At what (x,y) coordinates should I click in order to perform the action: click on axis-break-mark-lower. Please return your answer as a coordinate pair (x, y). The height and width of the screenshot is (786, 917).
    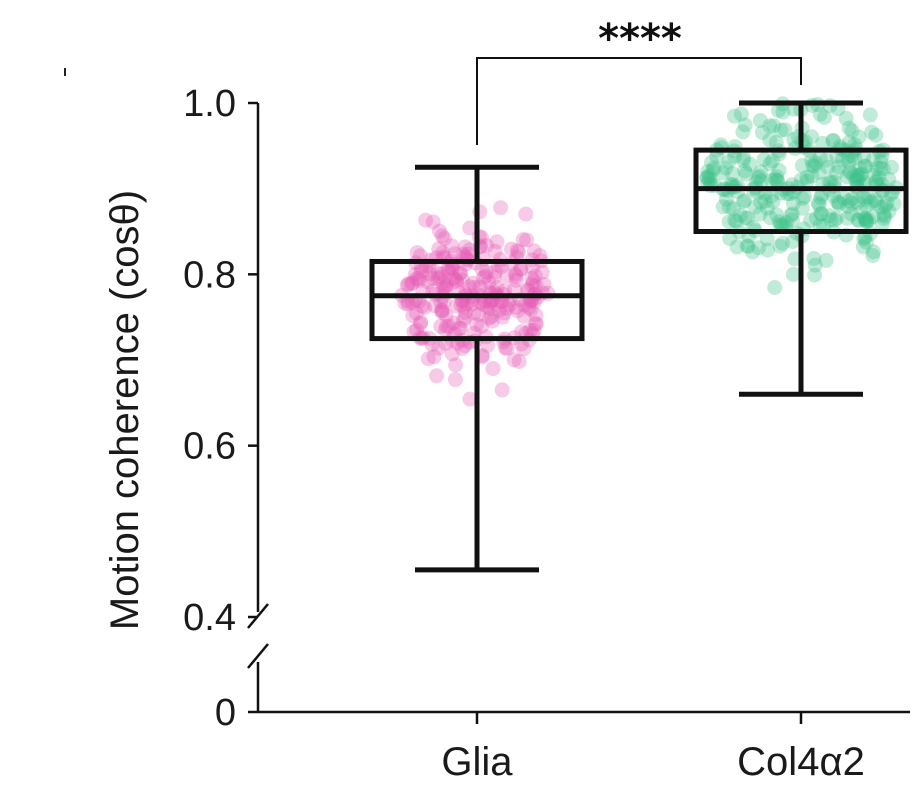
    Looking at the image, I should click on (258, 656).